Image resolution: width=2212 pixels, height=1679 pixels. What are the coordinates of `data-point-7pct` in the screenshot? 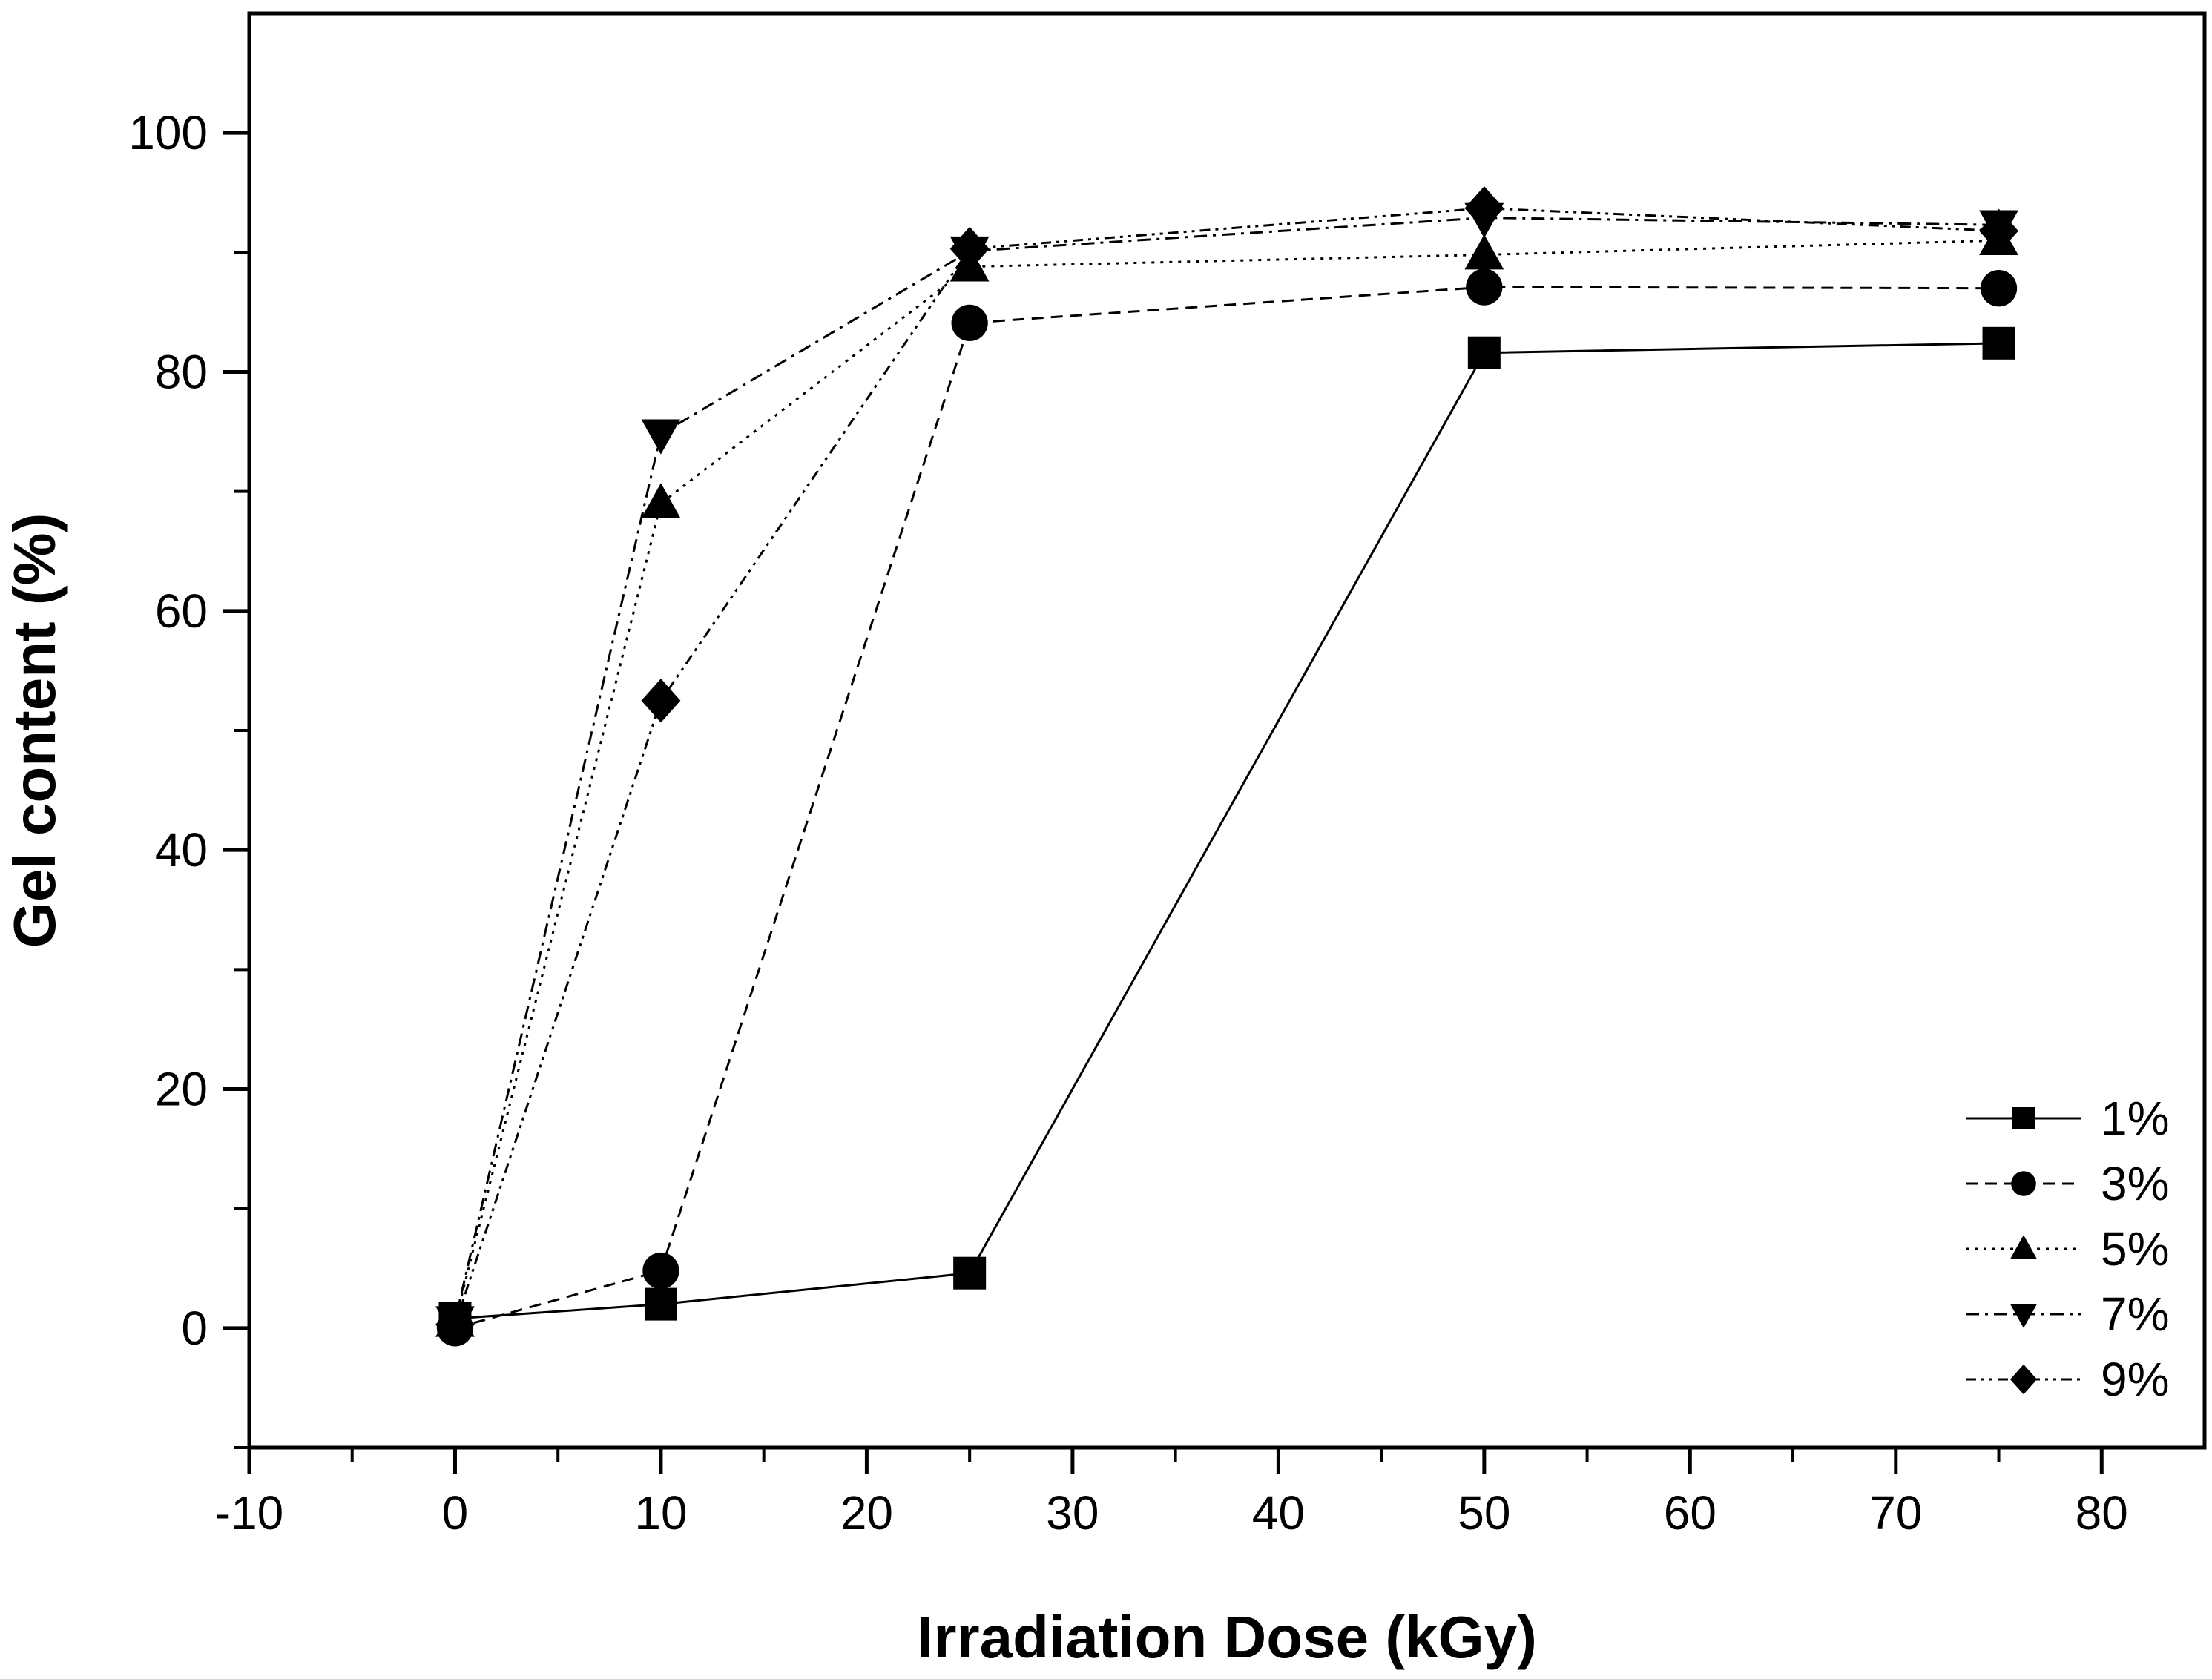 It's located at (661, 437).